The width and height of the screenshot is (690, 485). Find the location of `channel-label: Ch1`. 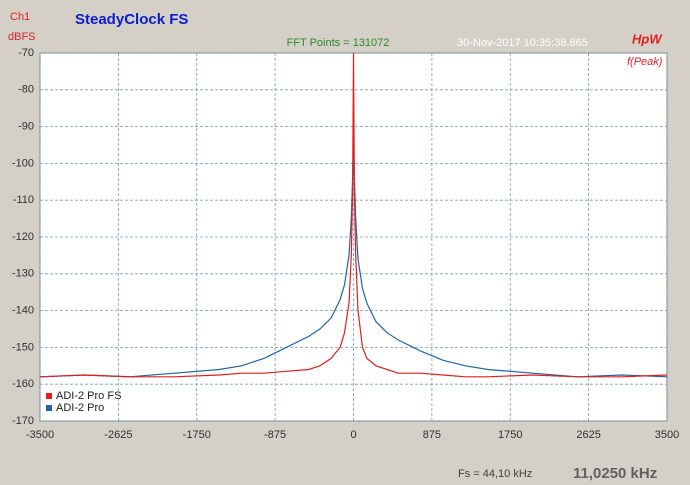

channel-label: Ch1 is located at coordinates (20, 17).